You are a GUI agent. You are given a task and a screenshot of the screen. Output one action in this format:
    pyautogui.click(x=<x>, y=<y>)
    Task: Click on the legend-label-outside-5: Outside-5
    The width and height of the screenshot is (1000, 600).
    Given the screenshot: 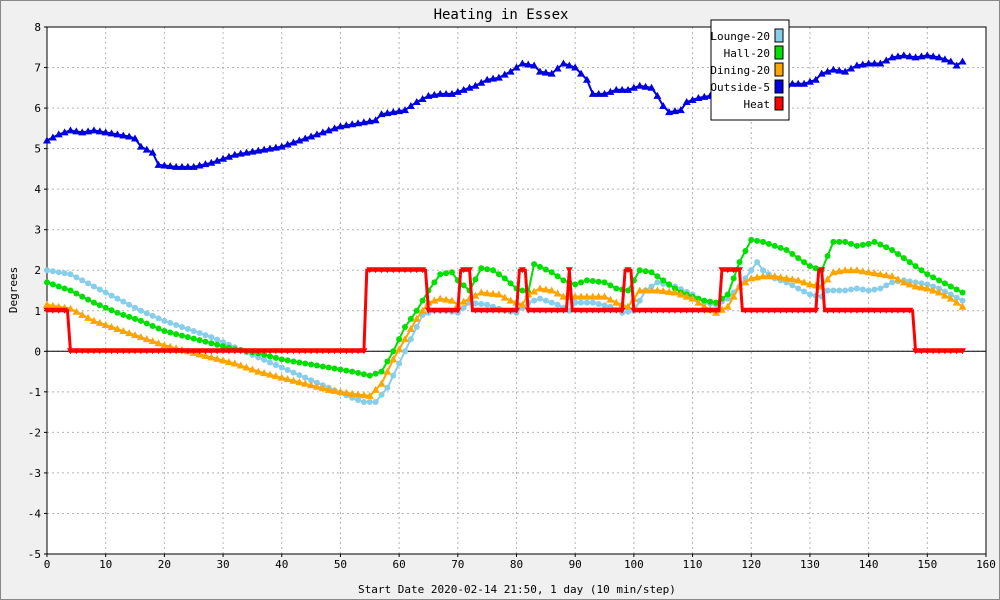 What is the action you would take?
    pyautogui.click(x=740, y=87)
    